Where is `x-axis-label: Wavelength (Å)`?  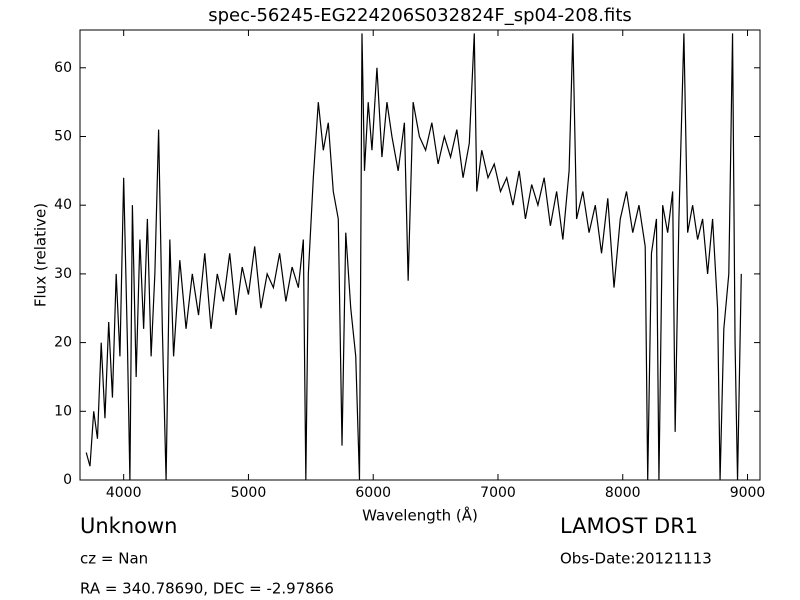 x-axis-label: Wavelength (Å) is located at coordinates (420, 515).